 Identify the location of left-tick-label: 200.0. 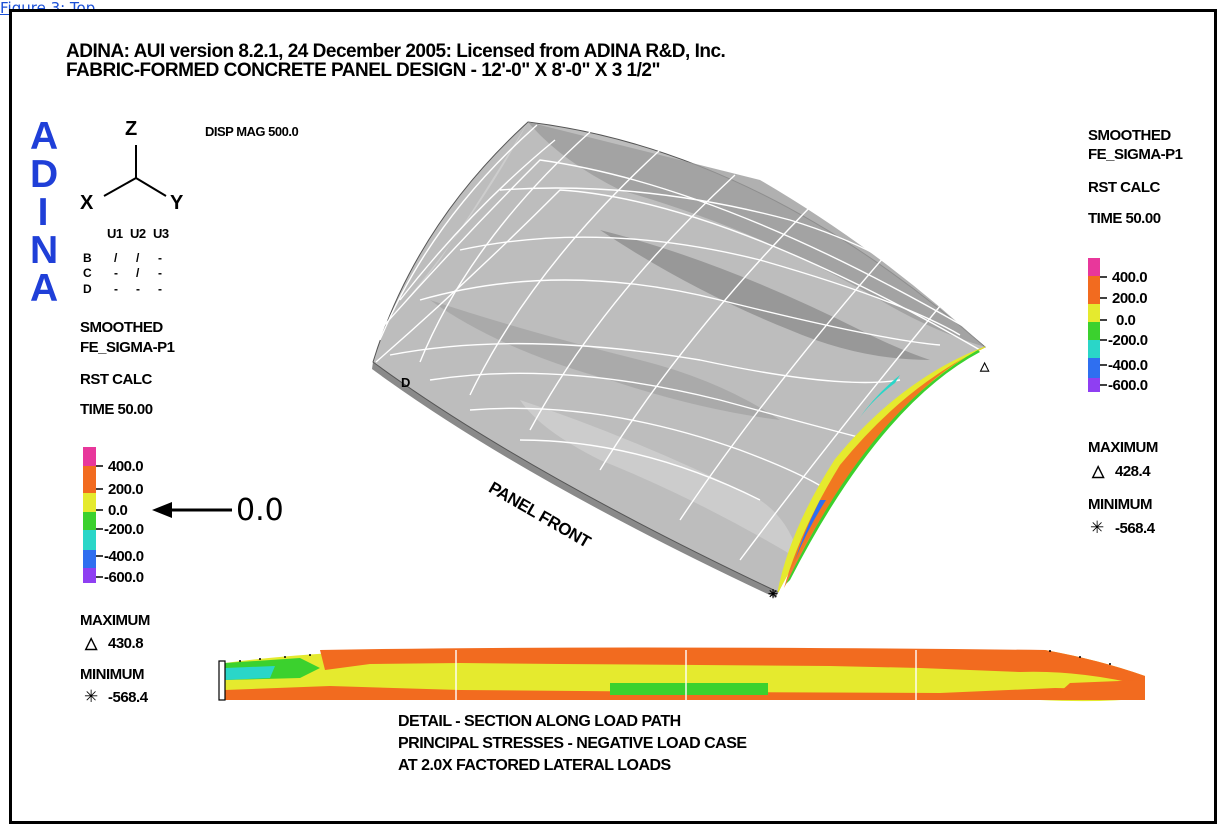
(126, 489).